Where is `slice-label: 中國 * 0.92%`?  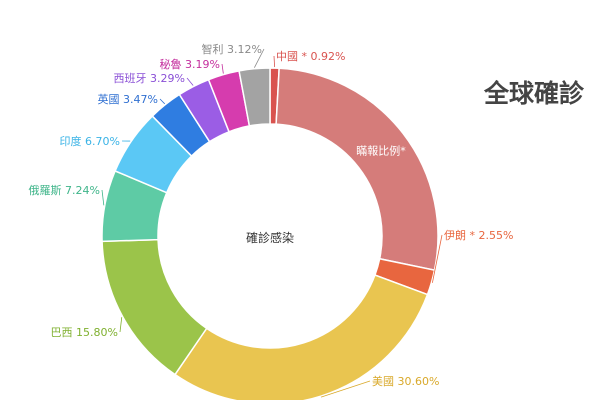 slice-label: 中國 * 0.92% is located at coordinates (310, 56).